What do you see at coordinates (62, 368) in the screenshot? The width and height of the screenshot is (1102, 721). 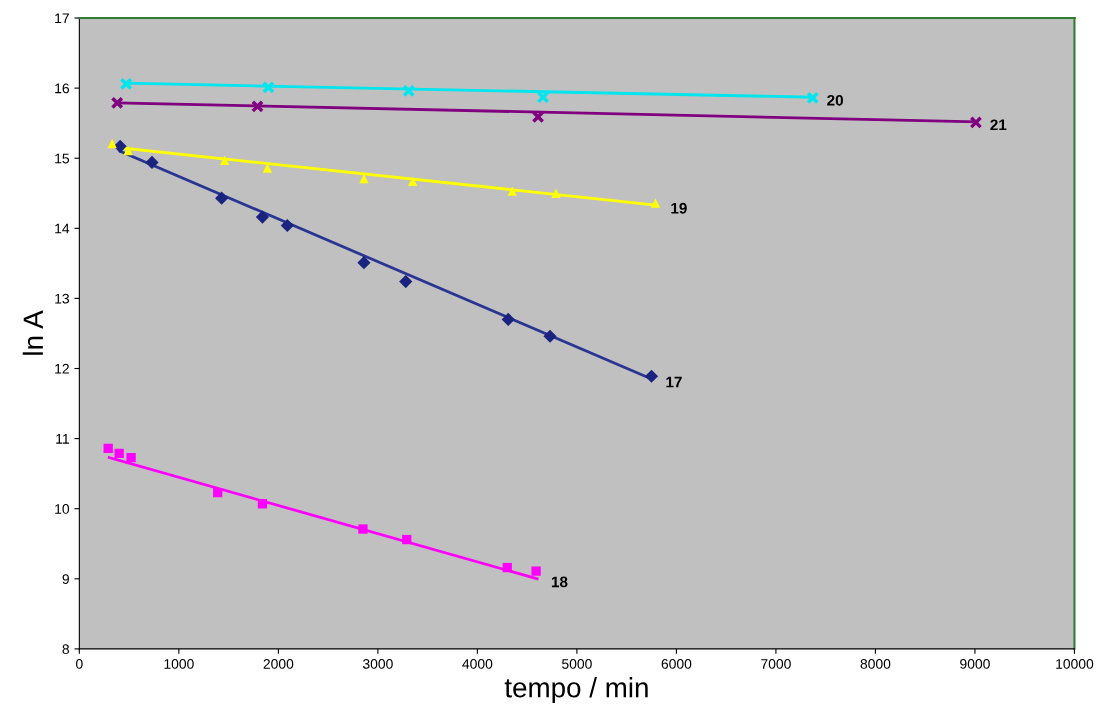 I see `y-tick-label: 12` at bounding box center [62, 368].